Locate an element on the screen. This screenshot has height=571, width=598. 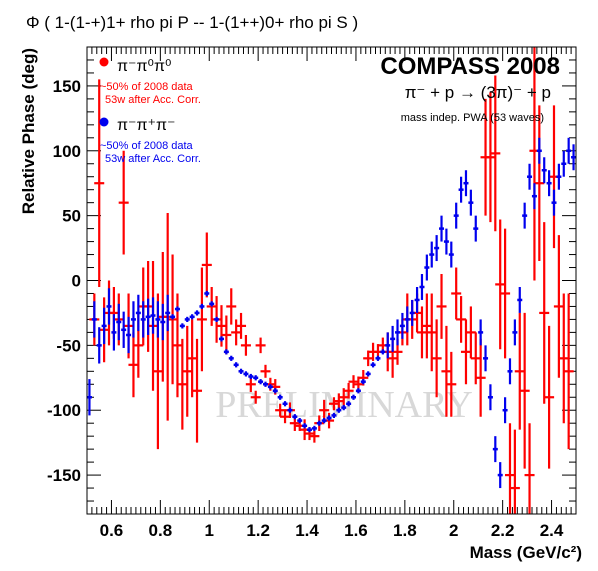
y-tick-label: 0 is located at coordinates (76, 281).